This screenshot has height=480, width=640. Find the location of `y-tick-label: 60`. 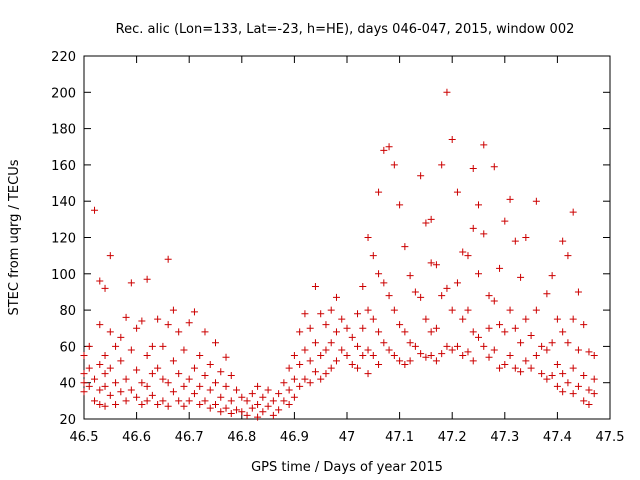

y-tick-label: 60 is located at coordinates (67, 347).